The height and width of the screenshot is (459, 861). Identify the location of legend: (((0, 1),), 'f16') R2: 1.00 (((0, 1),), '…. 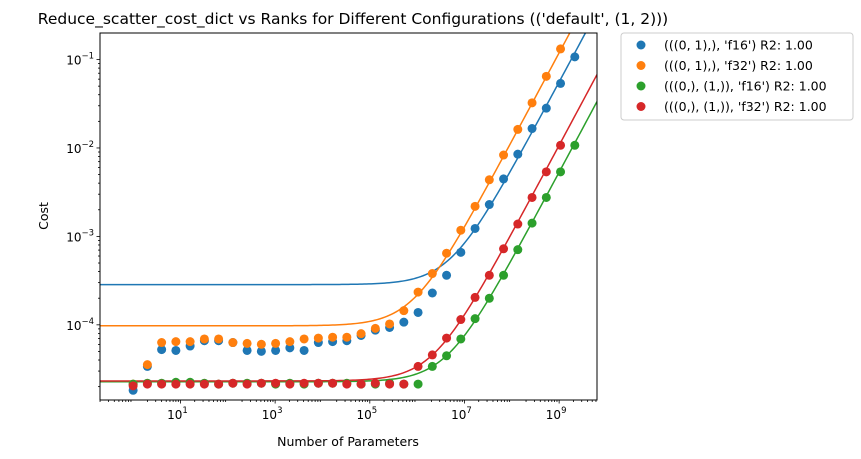
(737, 76).